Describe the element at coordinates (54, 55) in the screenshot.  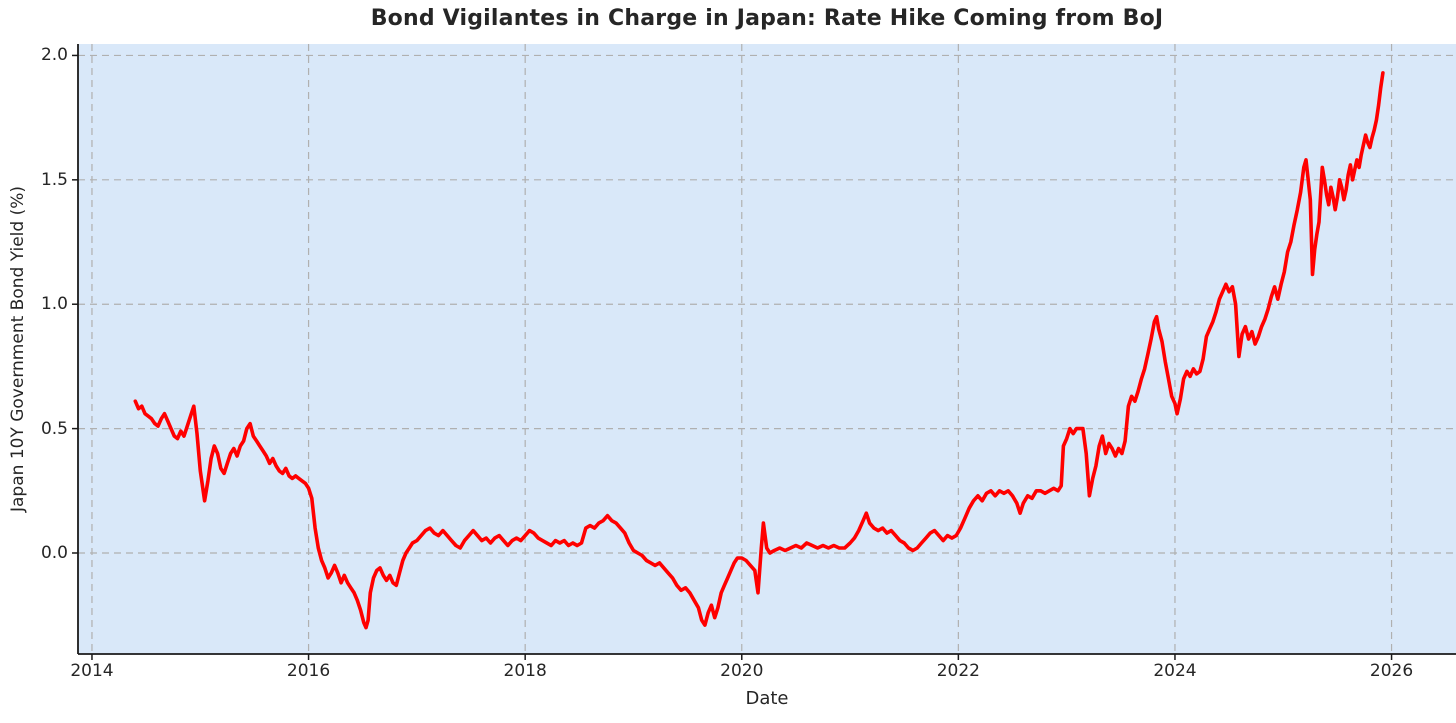
I see `y-tick-label: 2.0` at that location.